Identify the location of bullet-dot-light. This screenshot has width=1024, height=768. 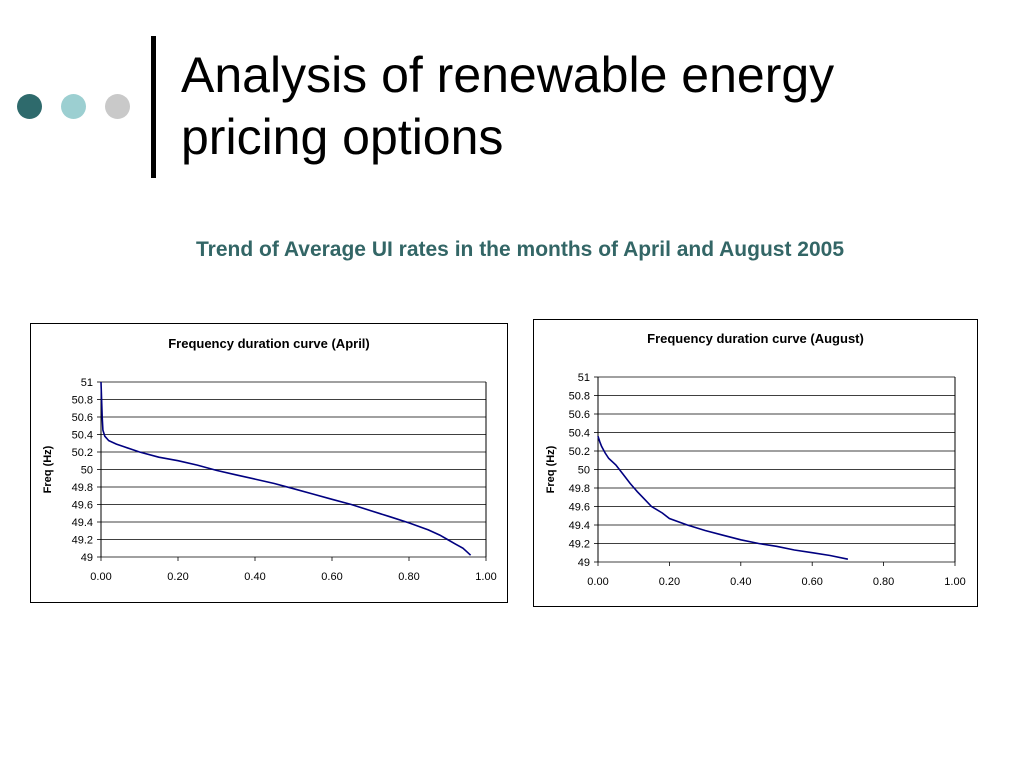
(117, 106).